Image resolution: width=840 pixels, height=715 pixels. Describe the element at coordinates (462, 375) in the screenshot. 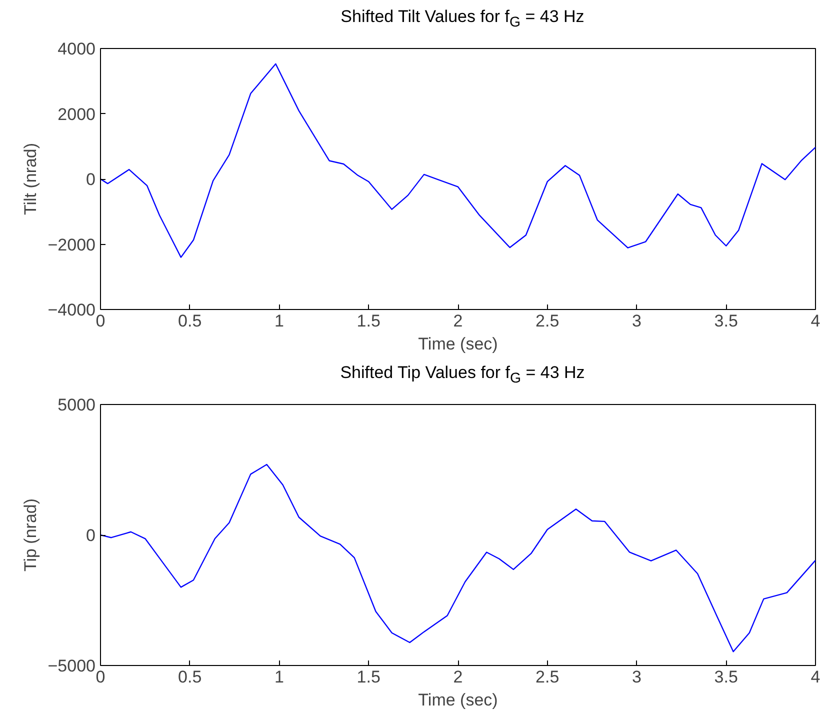

I see `chart-title: Shifted Tip Values for f$_{G}$ = 43 Hz` at that location.